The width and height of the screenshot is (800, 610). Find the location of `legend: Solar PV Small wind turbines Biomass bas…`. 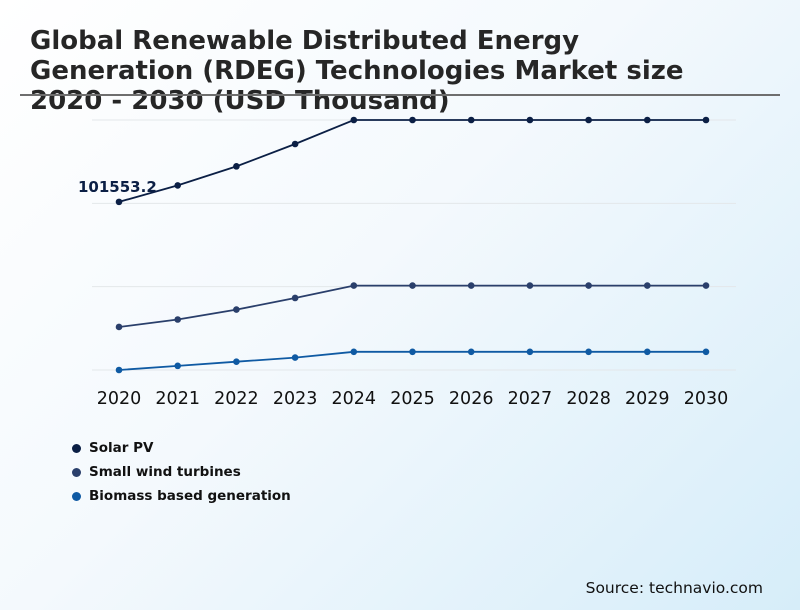

legend: Solar PV Small wind turbines Biomass bas… is located at coordinates (181, 472).